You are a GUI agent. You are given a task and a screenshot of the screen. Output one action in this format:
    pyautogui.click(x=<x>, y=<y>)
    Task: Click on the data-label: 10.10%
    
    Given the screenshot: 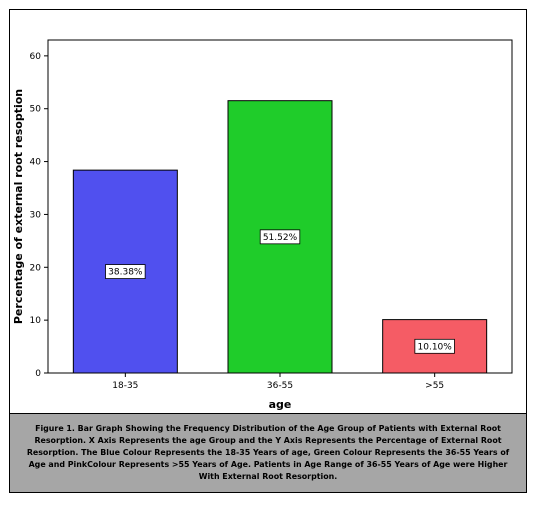 What is the action you would take?
    pyautogui.click(x=435, y=347)
    